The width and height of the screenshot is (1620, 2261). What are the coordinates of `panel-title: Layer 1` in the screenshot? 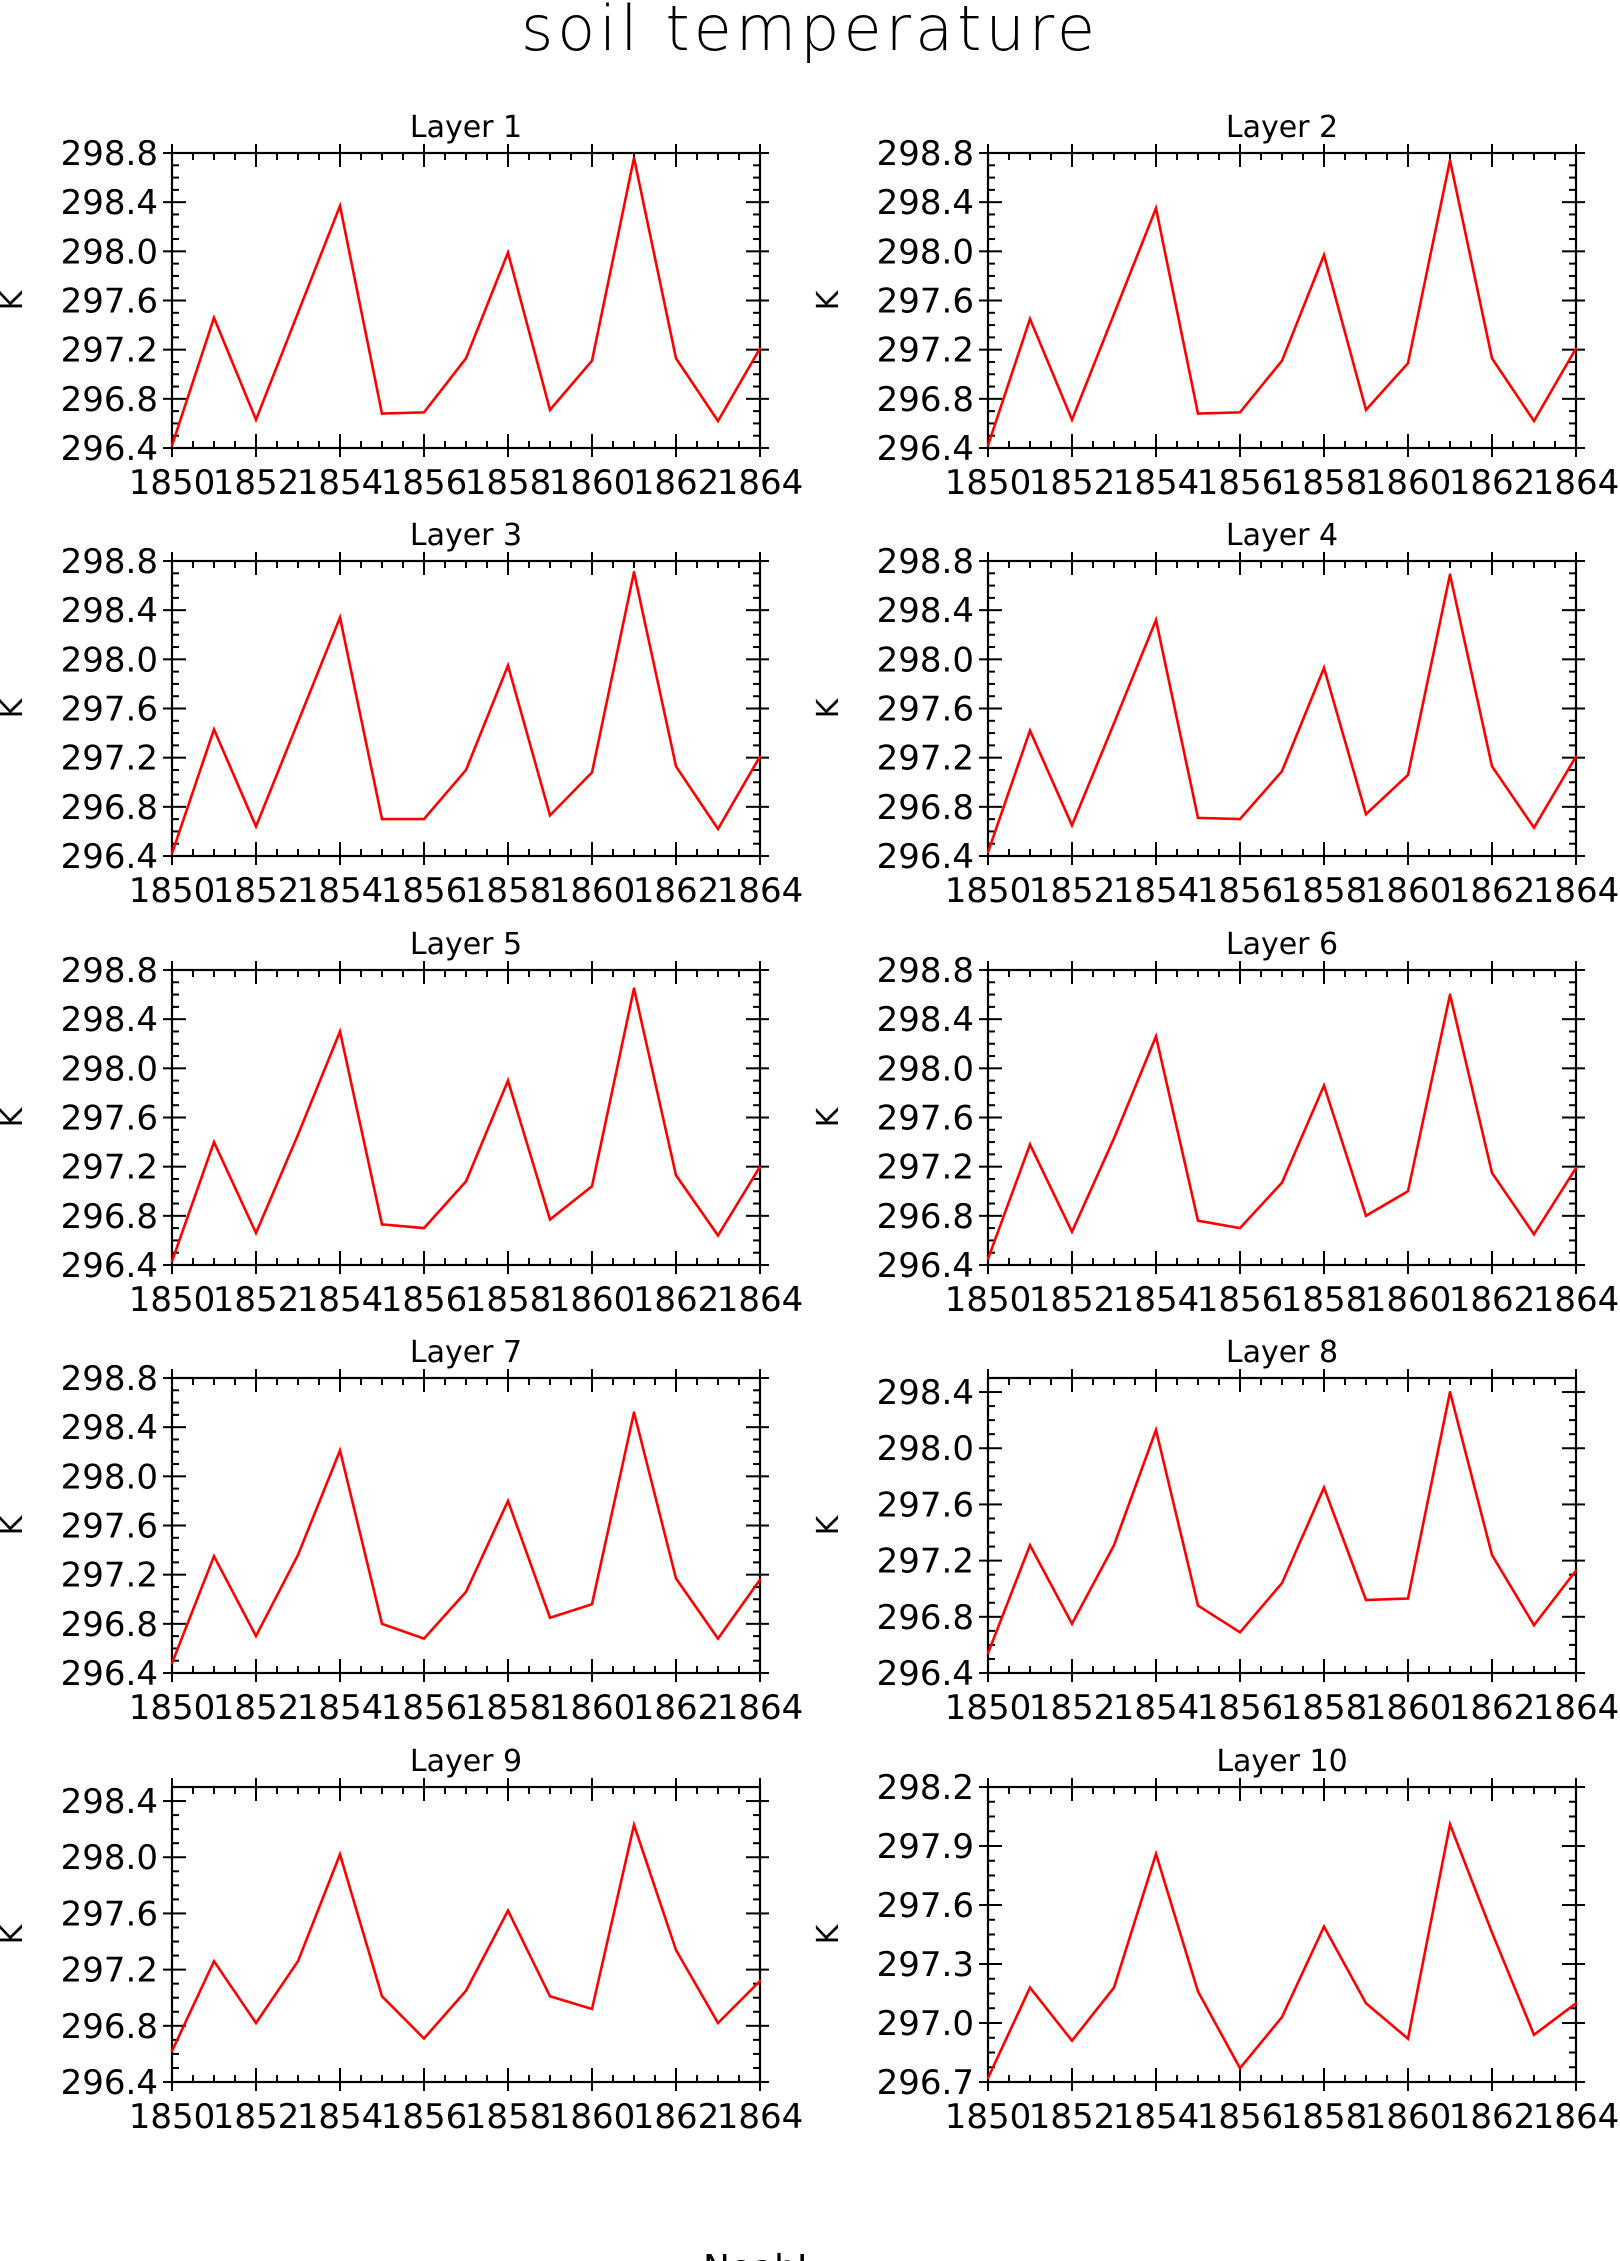 It's located at (466, 127).